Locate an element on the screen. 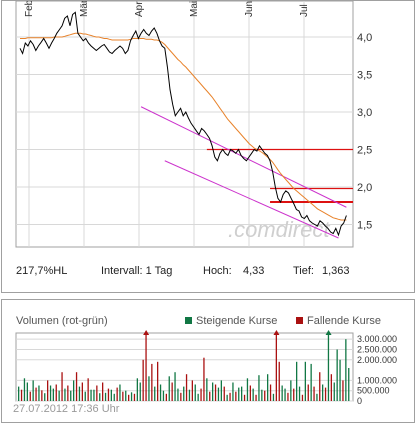 The height and width of the screenshot is (425, 418). legend-falling-swatch is located at coordinates (299, 320).